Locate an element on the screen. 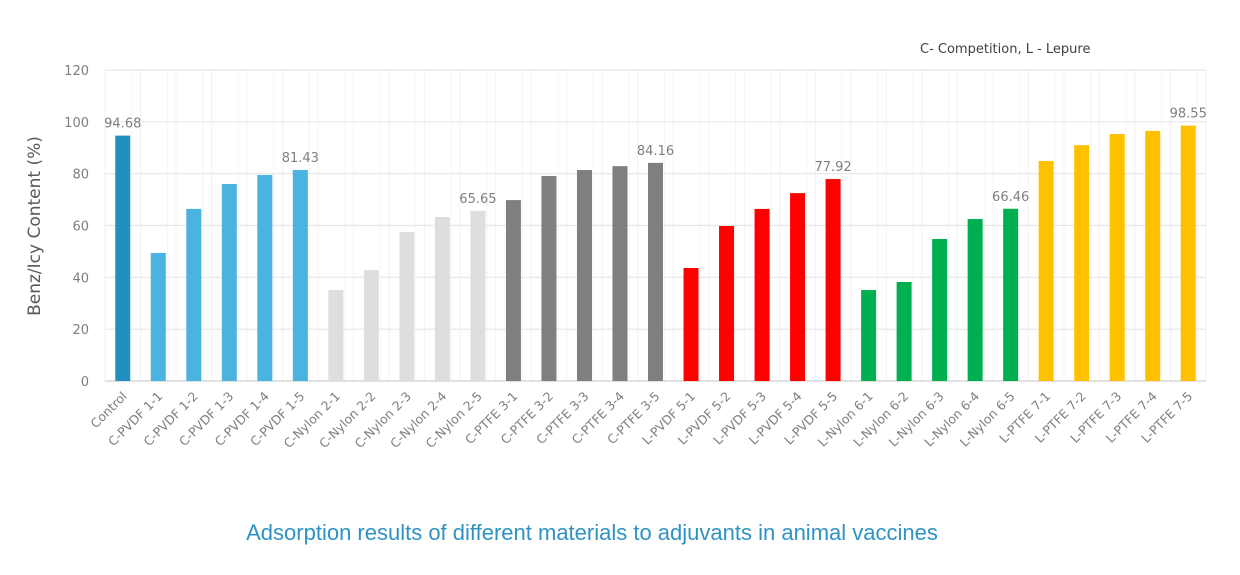 The height and width of the screenshot is (575, 1240). data-label: 65.65 is located at coordinates (477, 199).